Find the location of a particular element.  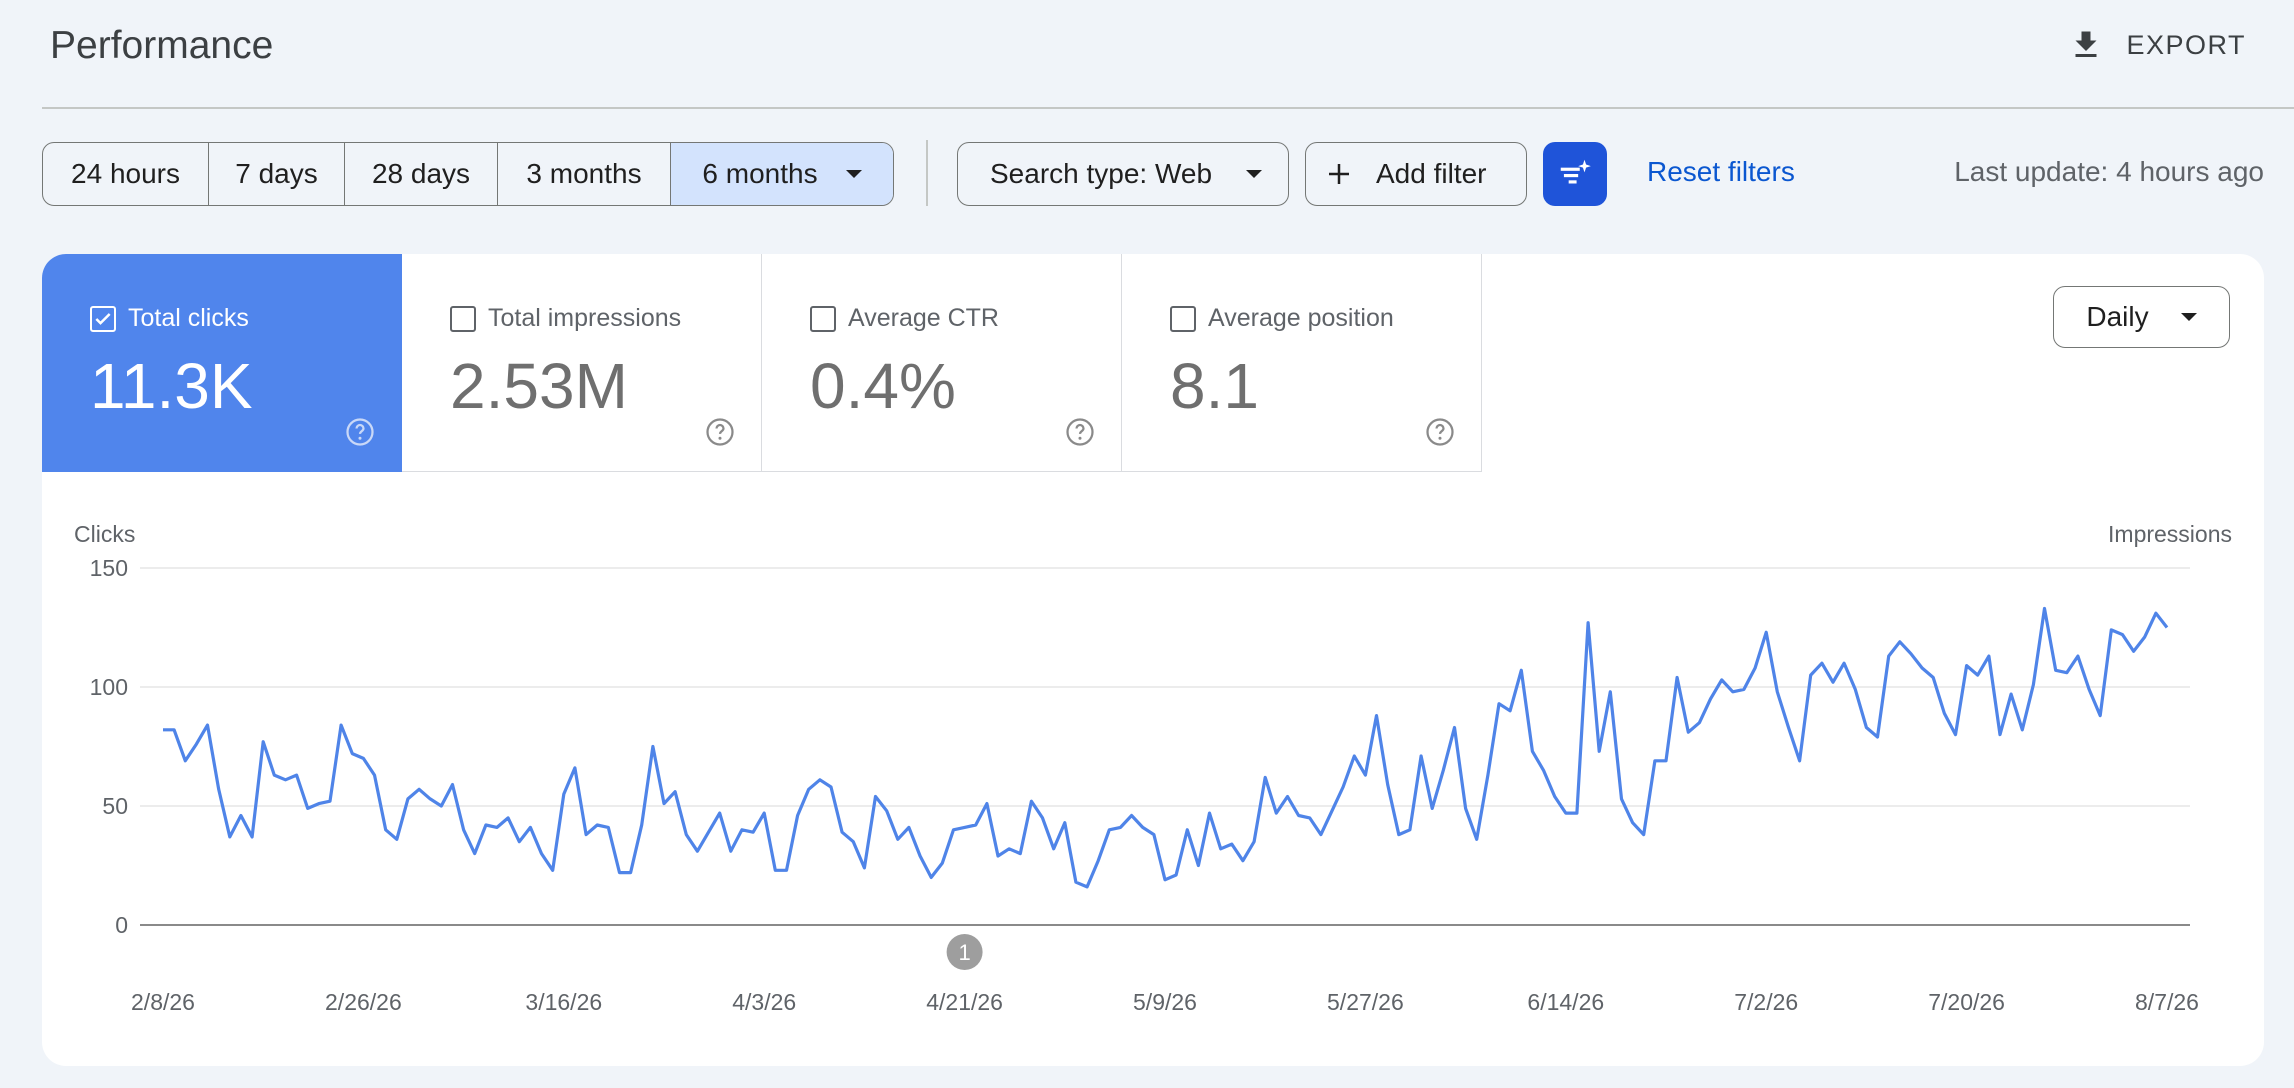

metric-average-position: Average position 8.1 is located at coordinates (1302, 363).